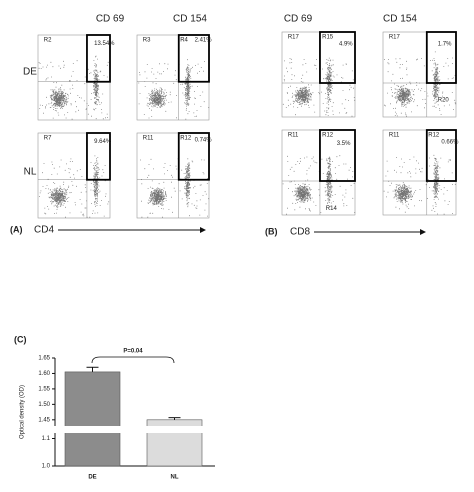  Describe the element at coordinates (46, 439) in the screenshot. I see `y-tick-label: 1.1` at that location.